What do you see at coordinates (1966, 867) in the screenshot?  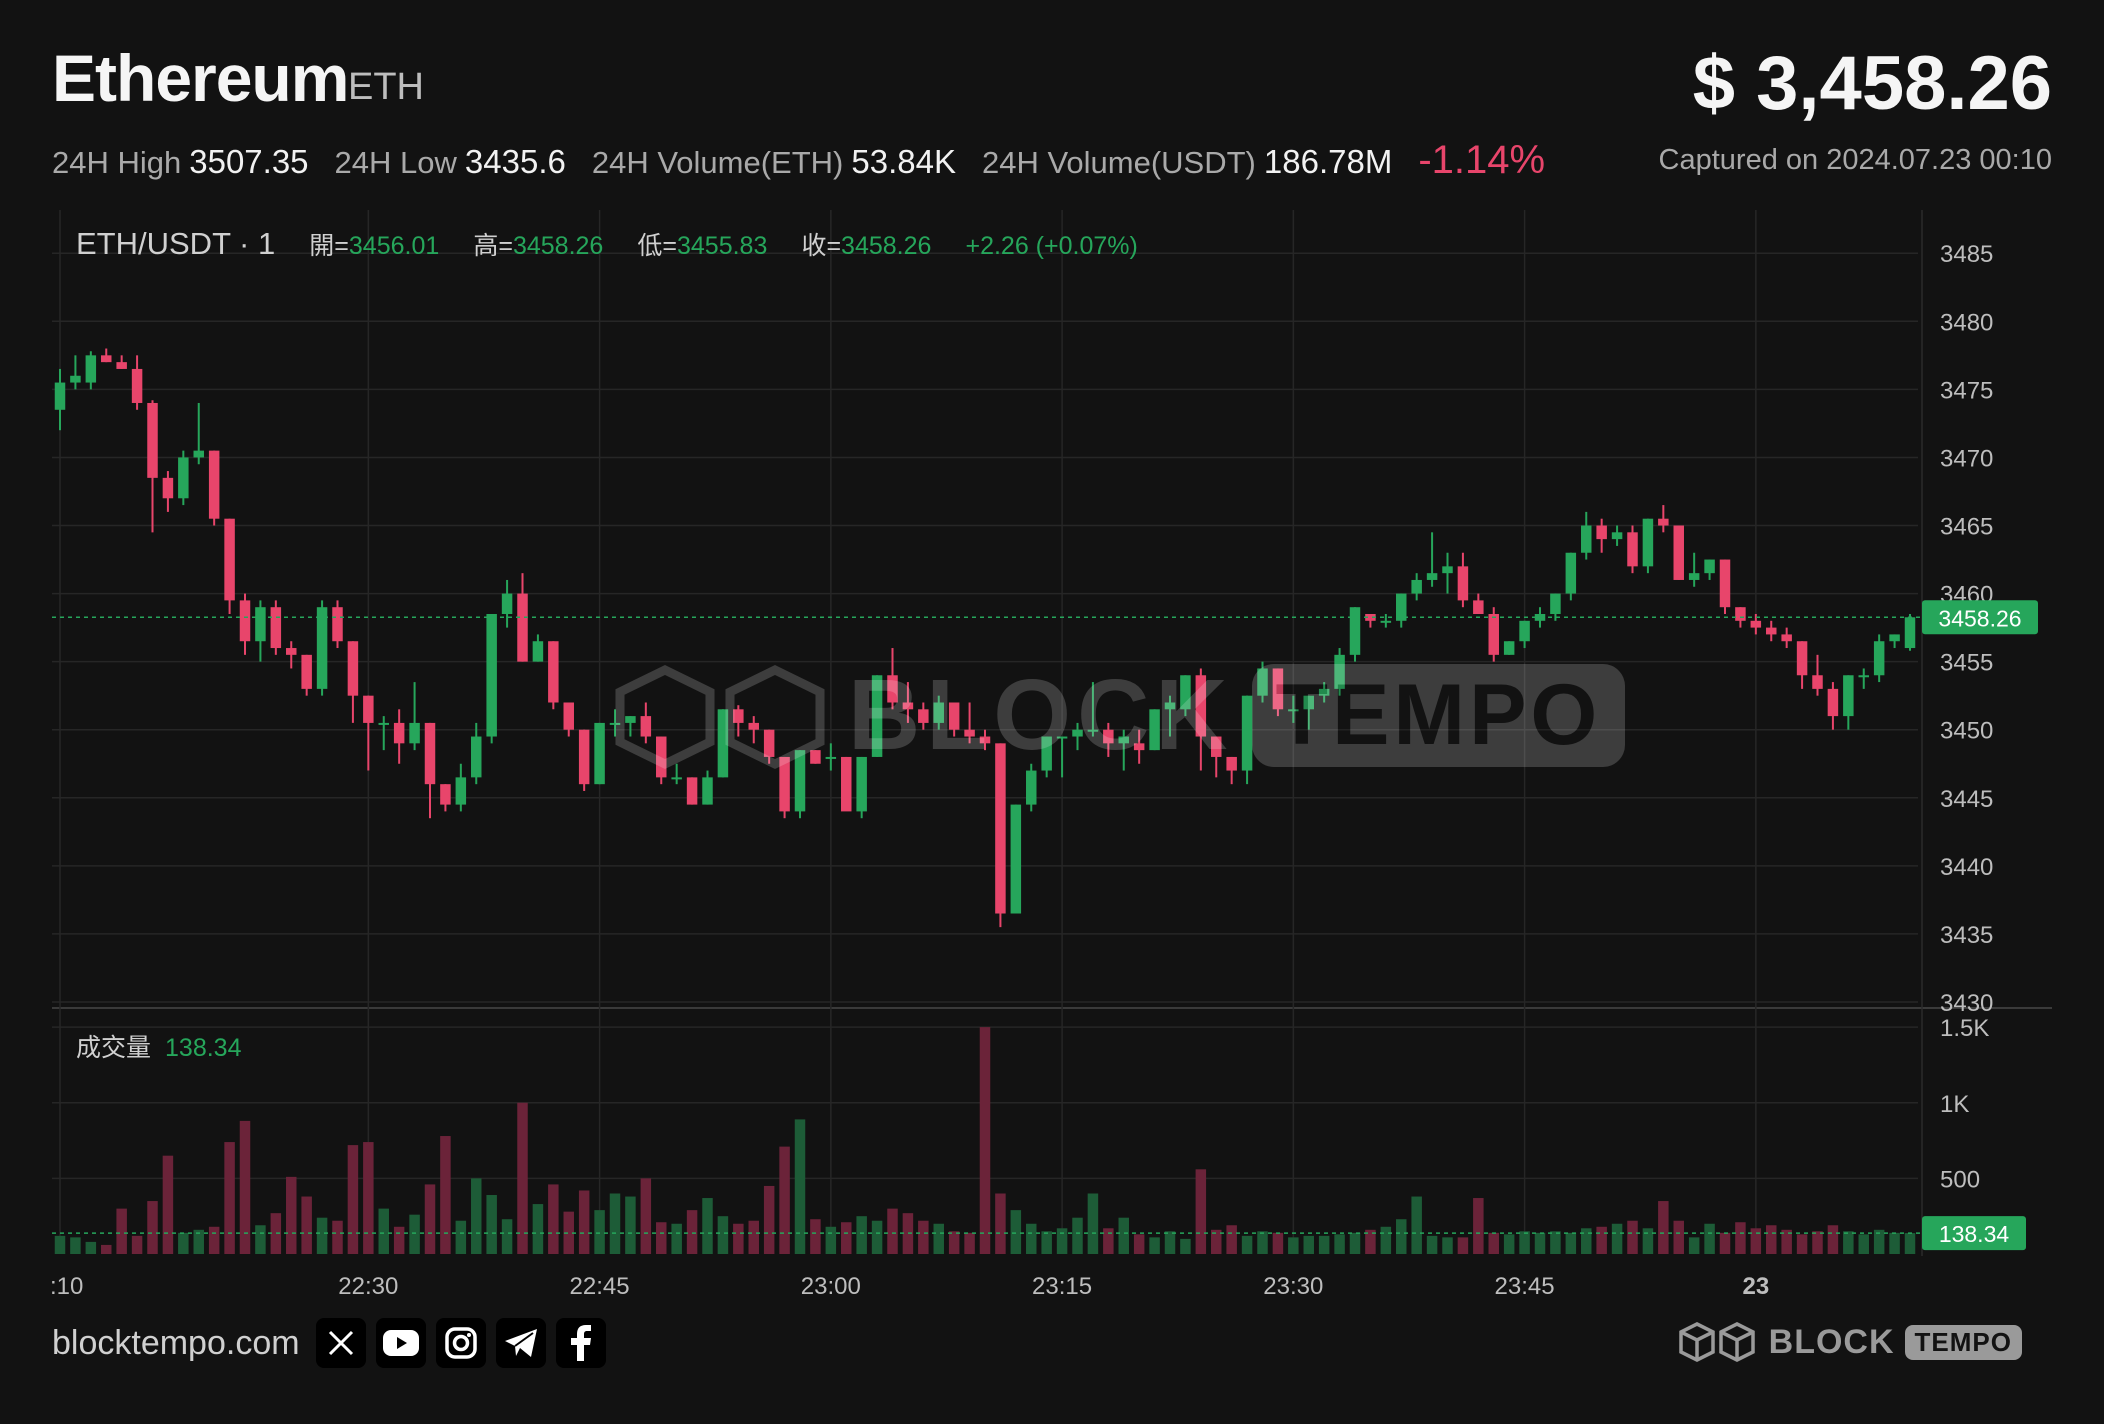 I see `price-tick-label: 3440` at bounding box center [1966, 867].